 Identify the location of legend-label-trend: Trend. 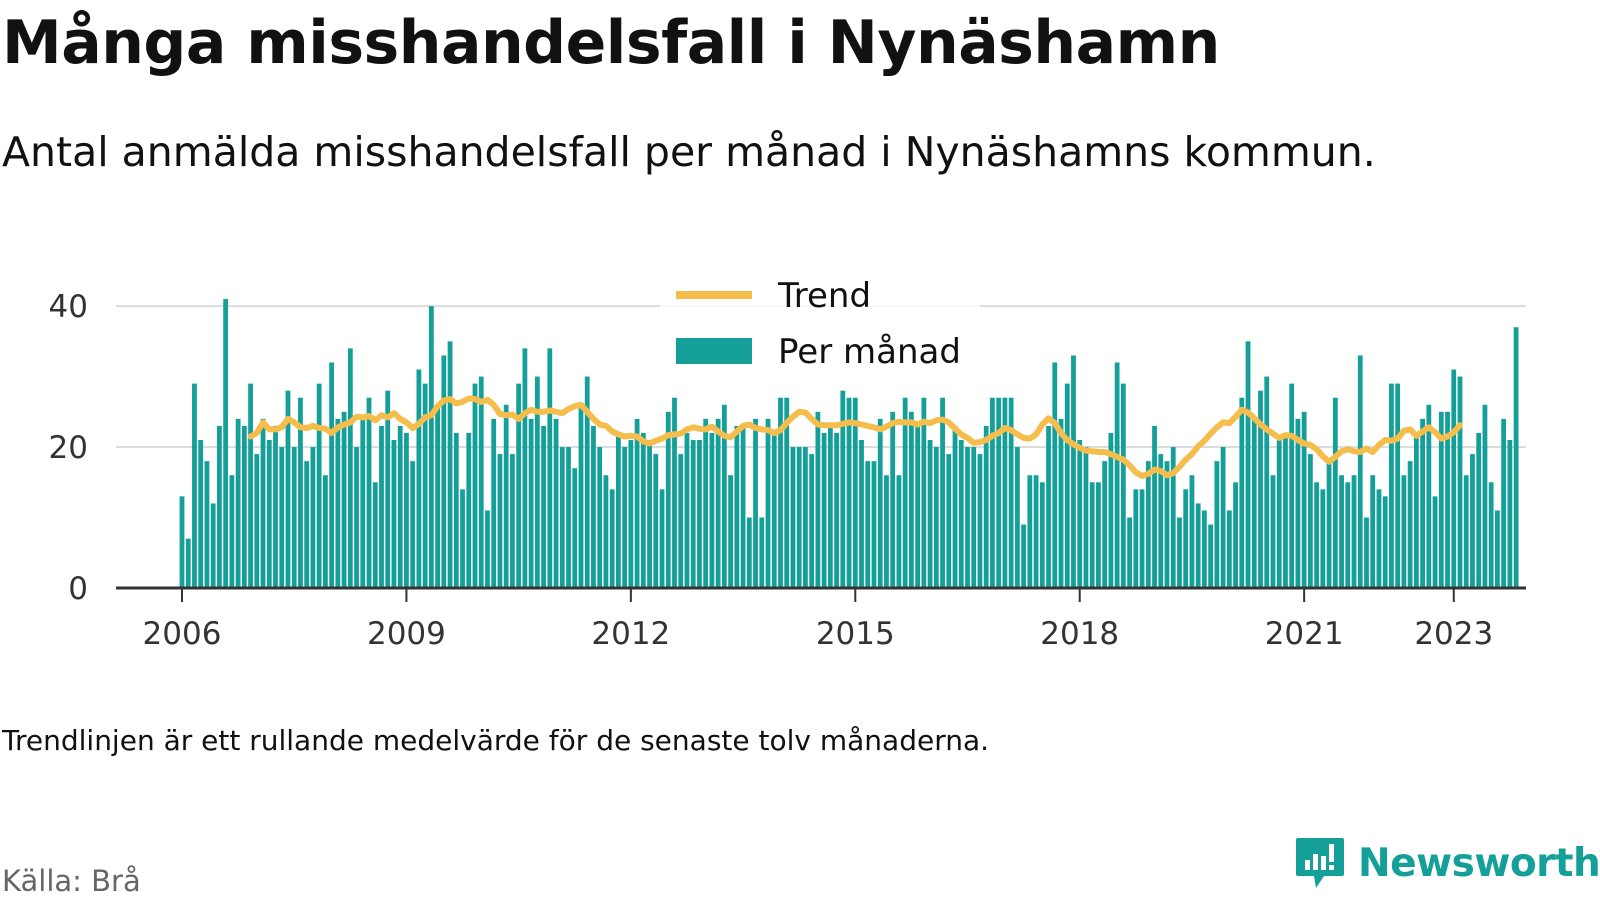
(824, 296).